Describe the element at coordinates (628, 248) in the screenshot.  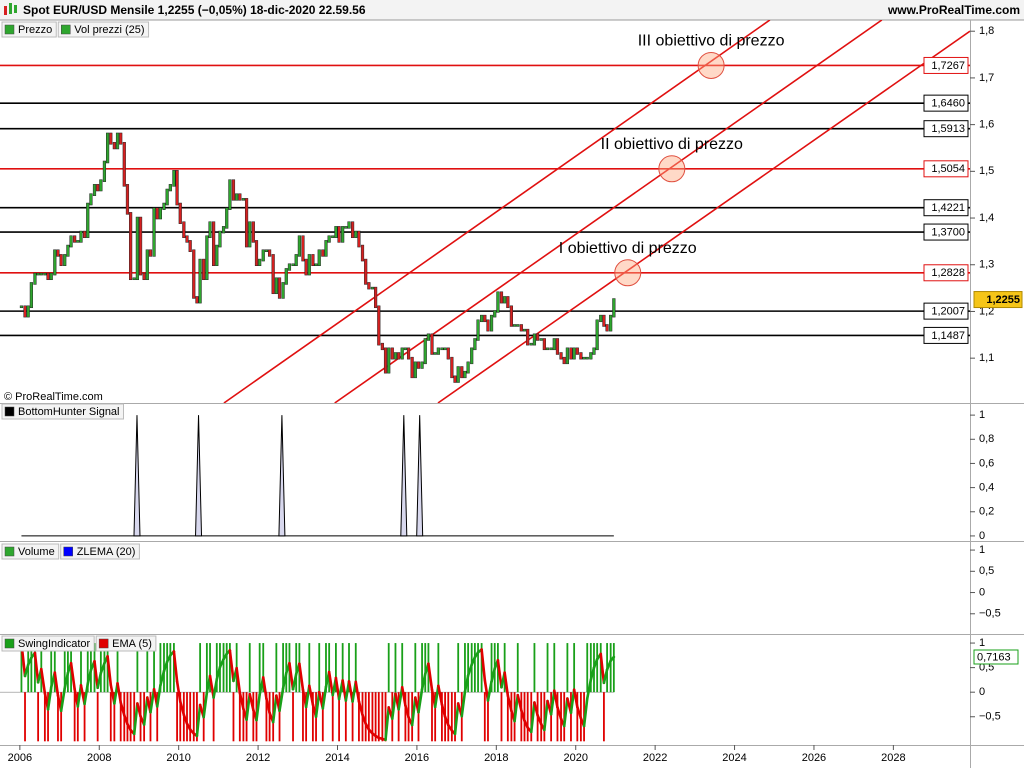
I see `target-label: I obiettivo di prezzo` at that location.